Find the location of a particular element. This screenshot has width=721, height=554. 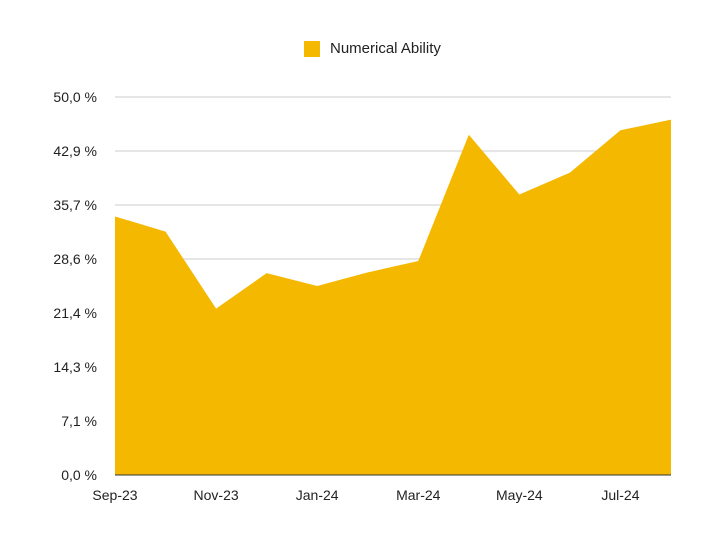

x-tick-label: Sep-23 is located at coordinates (114, 495).